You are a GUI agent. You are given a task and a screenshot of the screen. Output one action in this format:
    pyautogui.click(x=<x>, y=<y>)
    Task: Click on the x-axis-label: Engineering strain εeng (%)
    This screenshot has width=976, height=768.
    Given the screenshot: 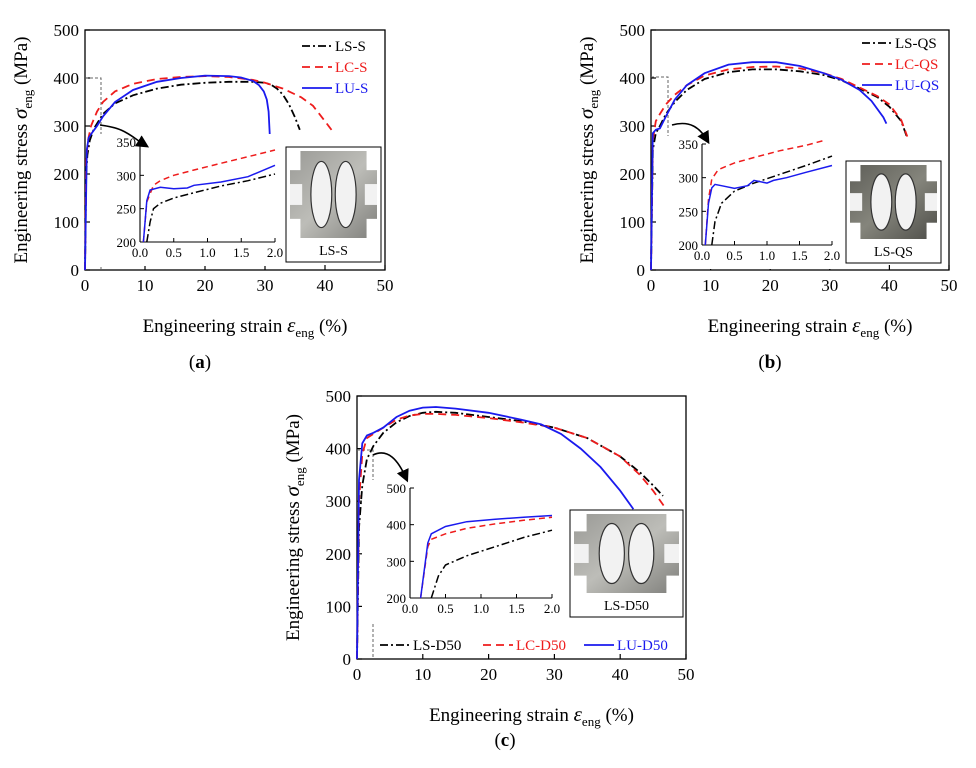 What is the action you would take?
    pyautogui.click(x=531, y=715)
    